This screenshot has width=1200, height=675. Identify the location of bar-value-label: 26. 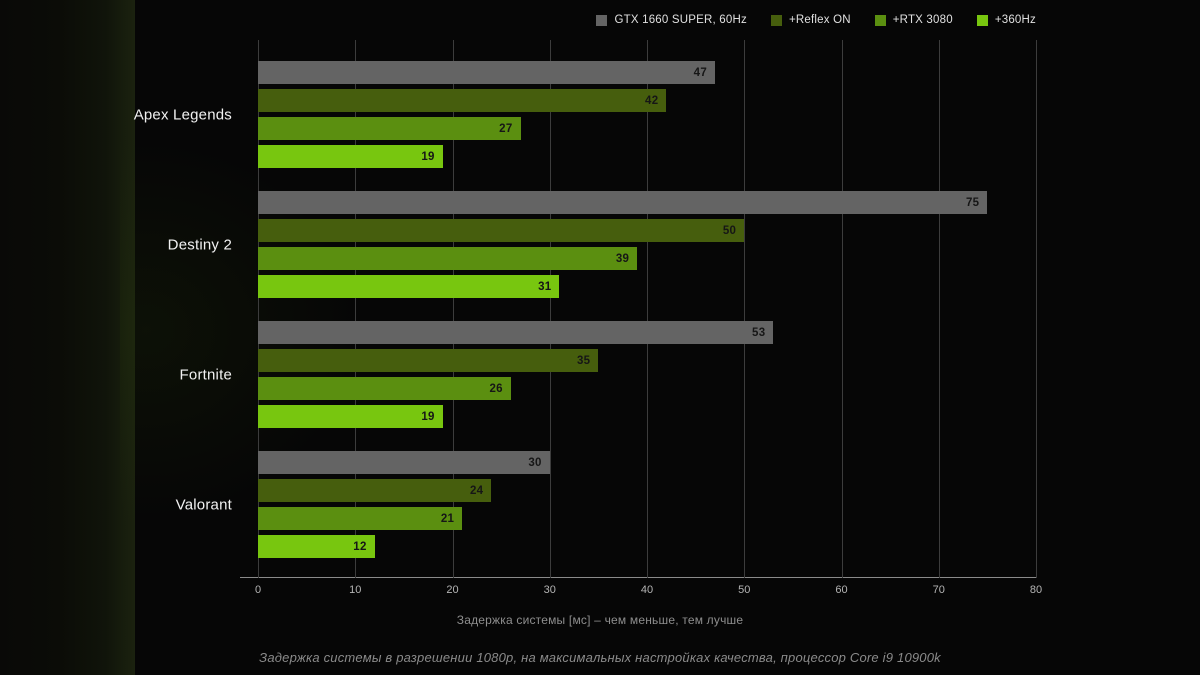
(496, 388).